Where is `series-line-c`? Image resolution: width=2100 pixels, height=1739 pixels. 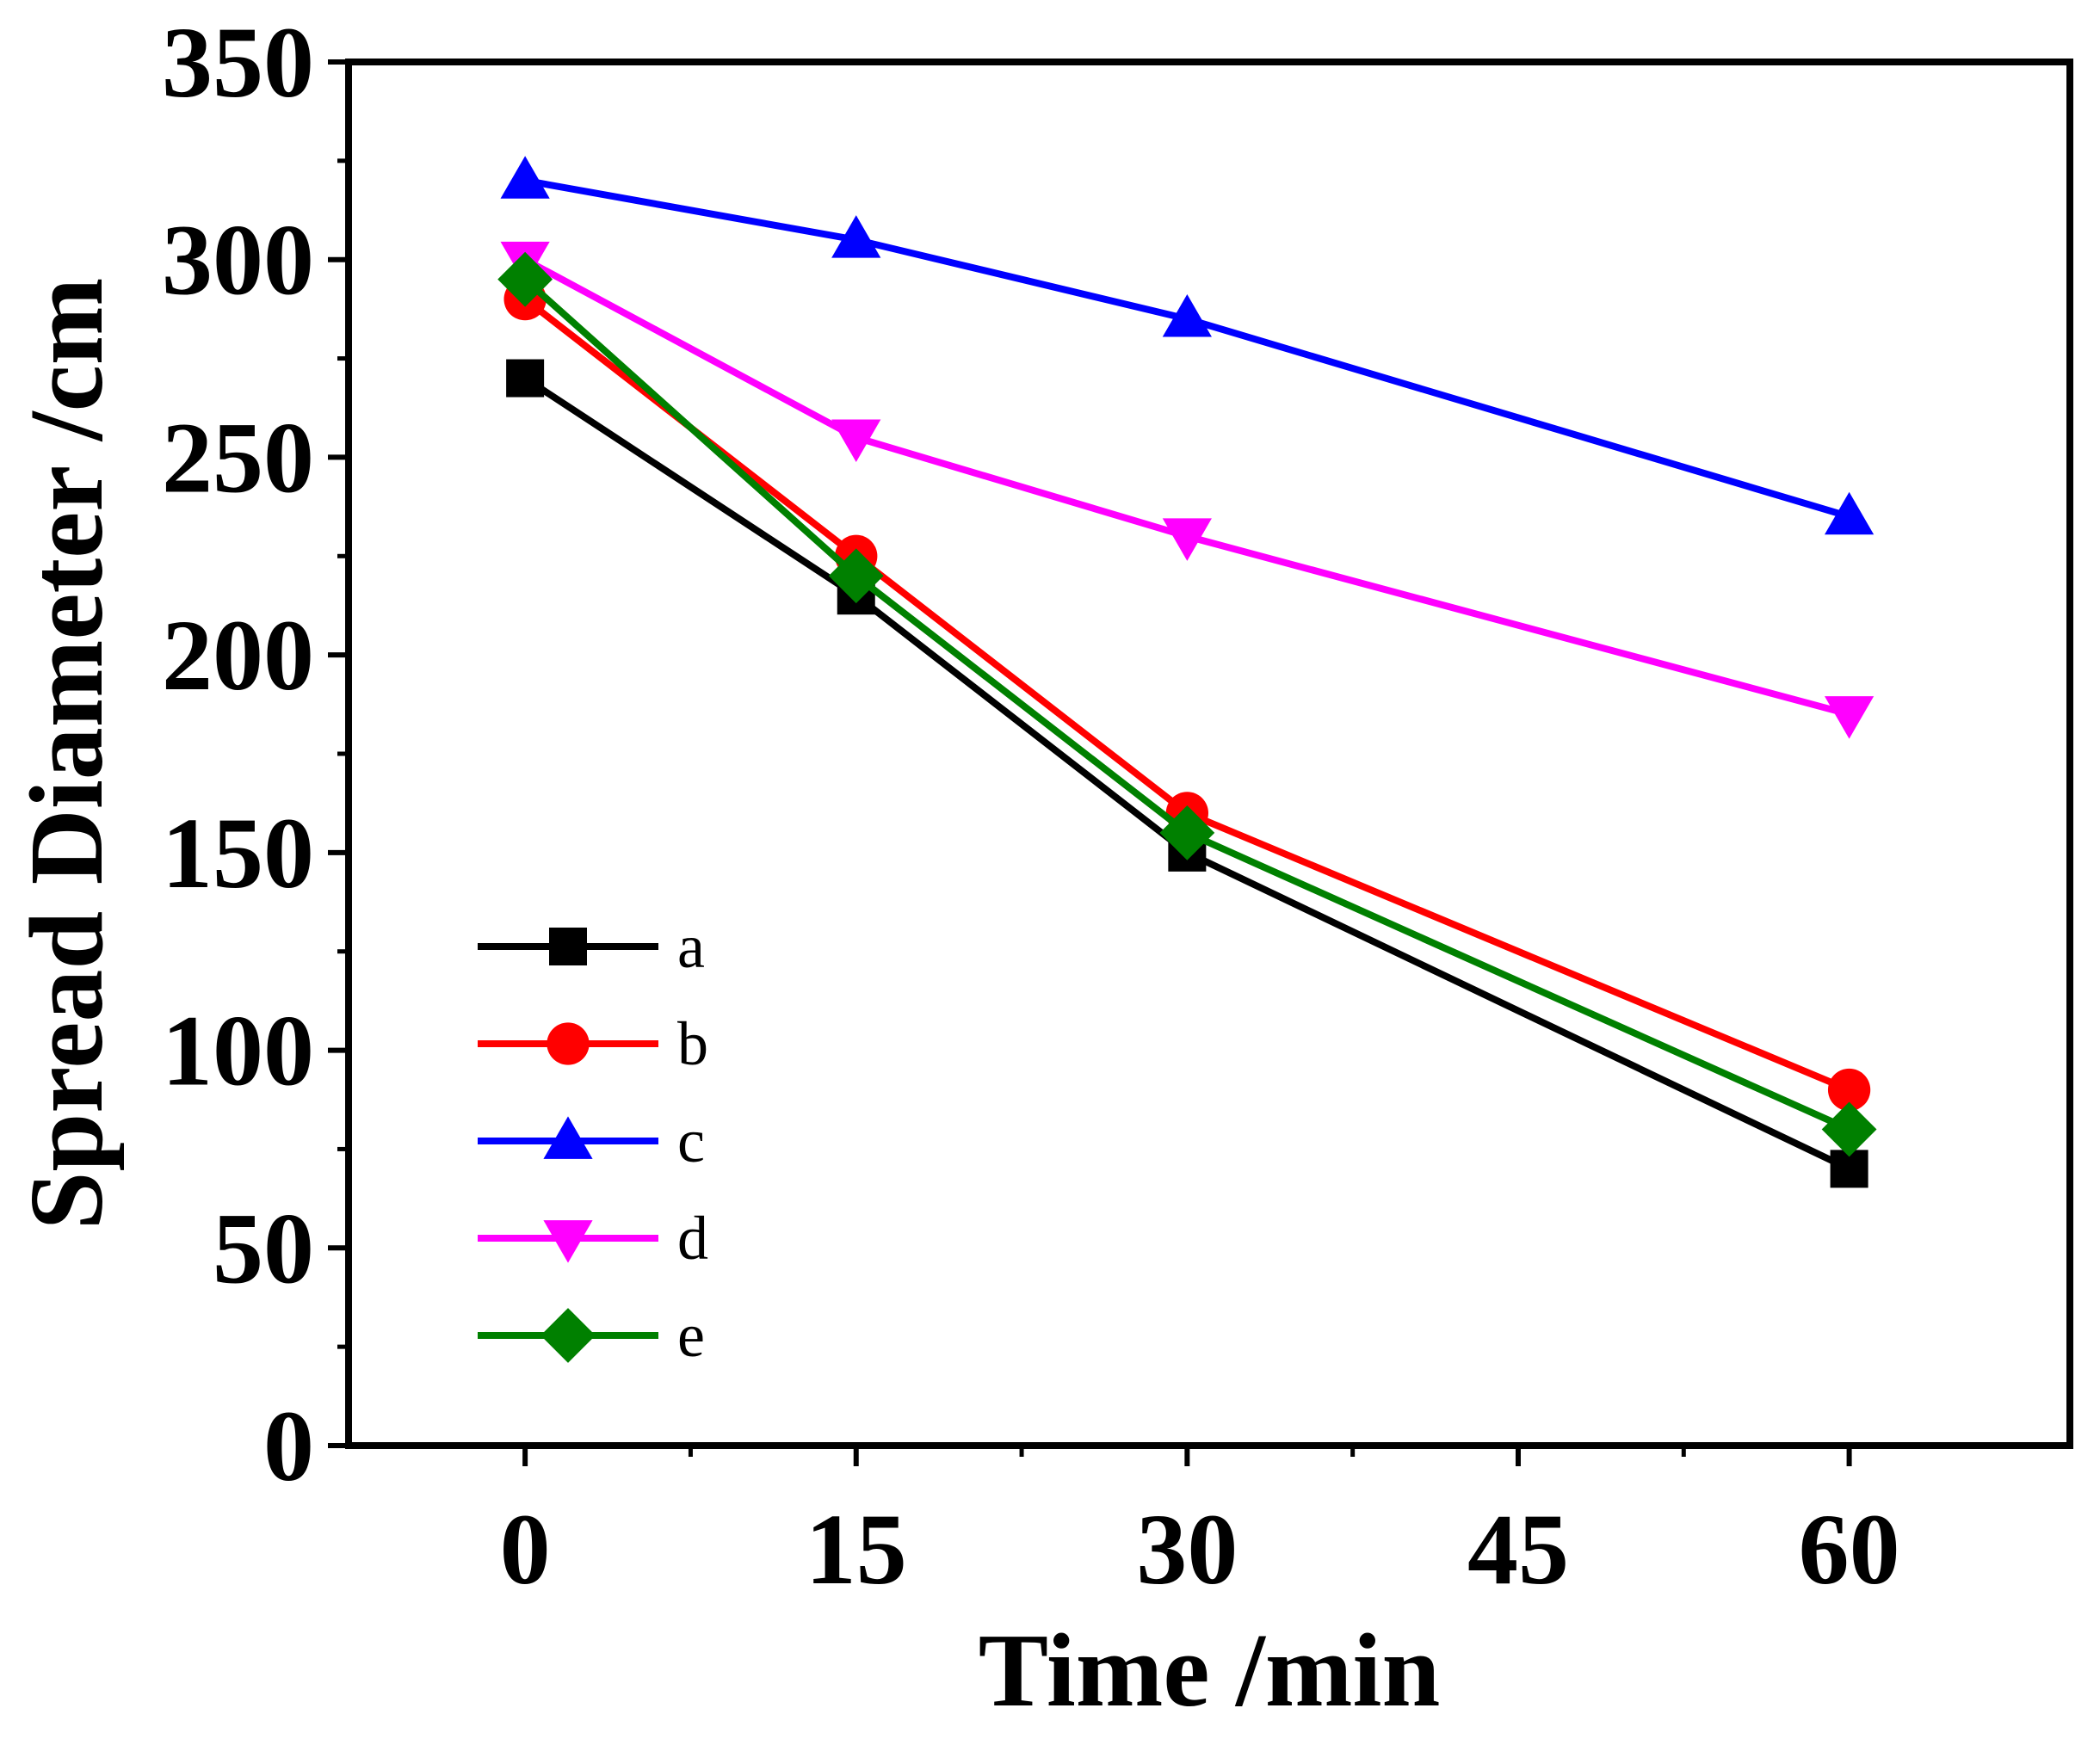 series-line-c is located at coordinates (1187, 348).